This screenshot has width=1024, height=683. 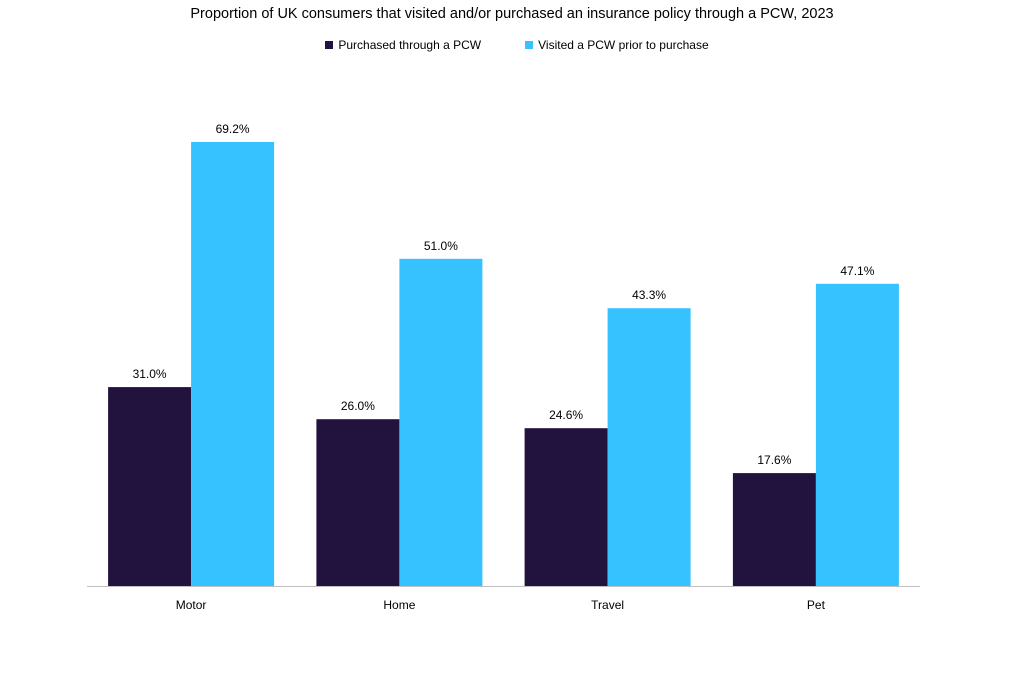 I want to click on x-tick-label-pet: Pet, so click(x=816, y=605).